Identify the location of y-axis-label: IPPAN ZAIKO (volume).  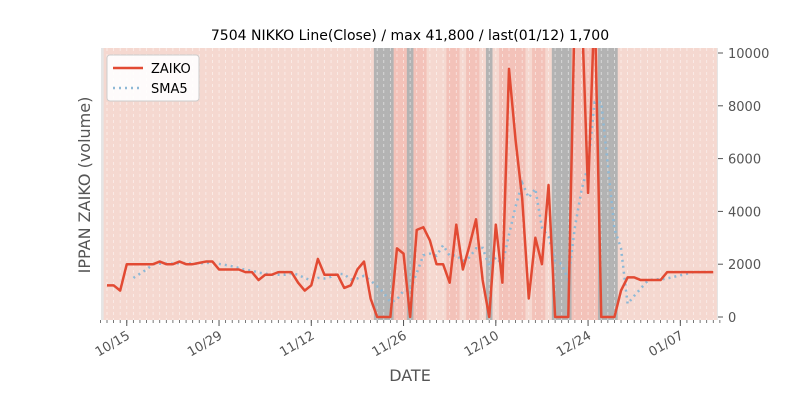
(84, 185).